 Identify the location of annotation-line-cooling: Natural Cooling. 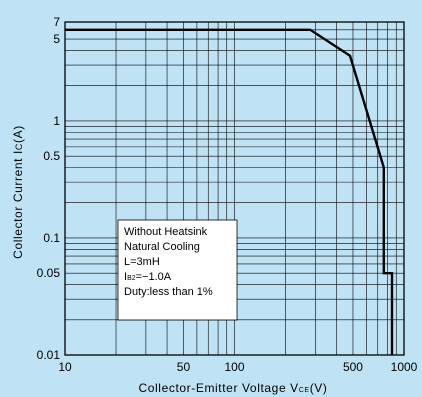
(162, 247).